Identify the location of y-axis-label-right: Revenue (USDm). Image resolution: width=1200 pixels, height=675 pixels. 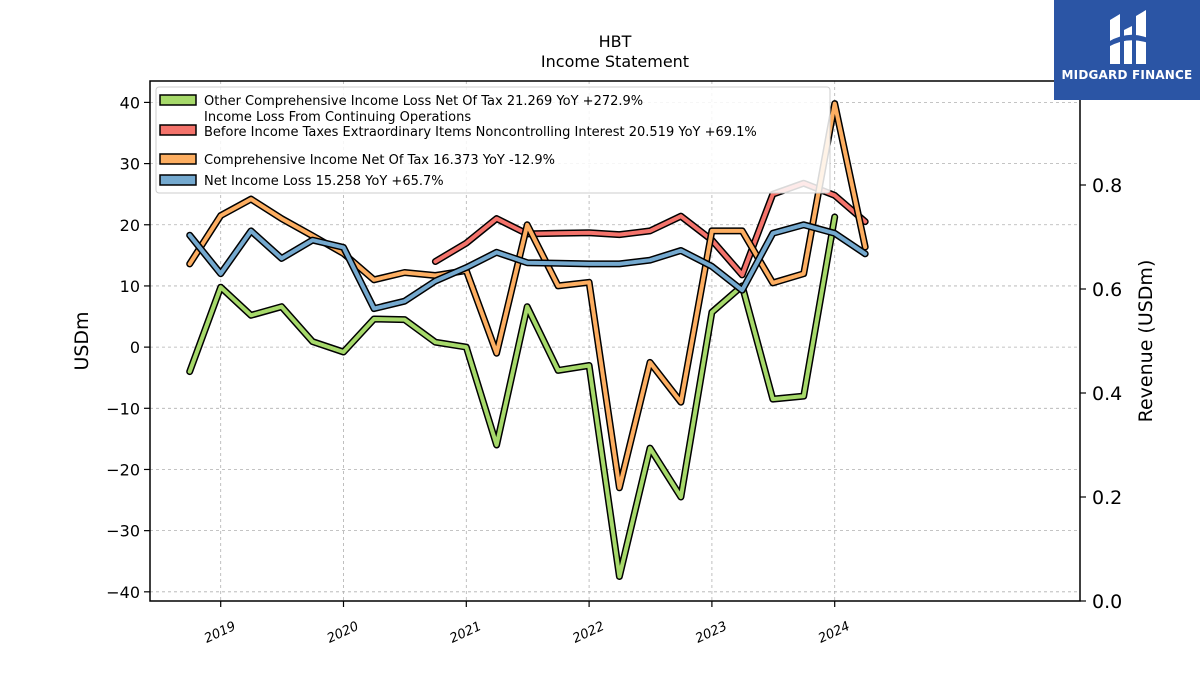
(1146, 341).